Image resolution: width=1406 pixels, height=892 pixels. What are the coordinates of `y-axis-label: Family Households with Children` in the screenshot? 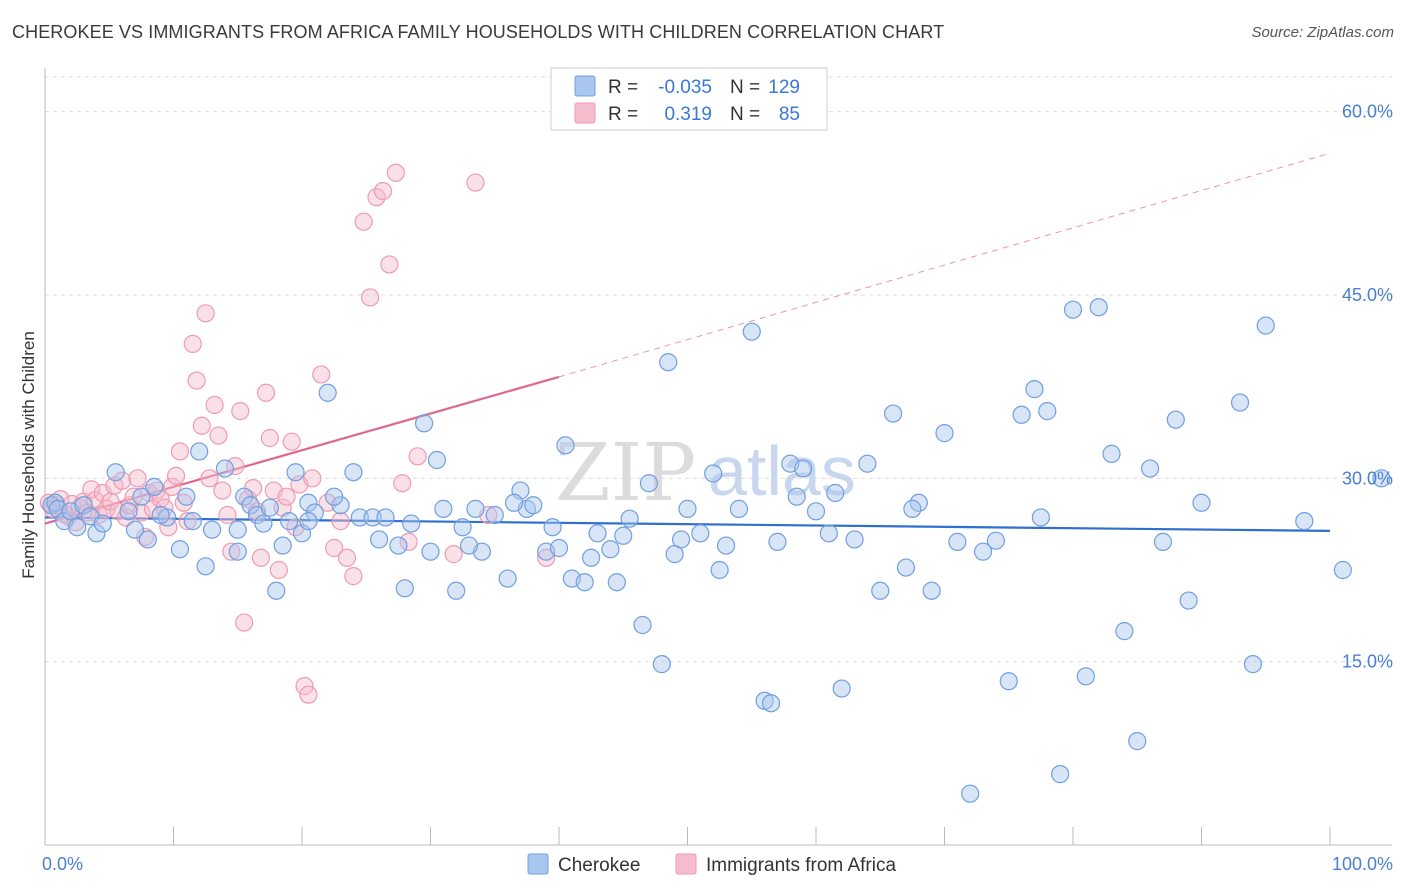 It's located at (28, 455).